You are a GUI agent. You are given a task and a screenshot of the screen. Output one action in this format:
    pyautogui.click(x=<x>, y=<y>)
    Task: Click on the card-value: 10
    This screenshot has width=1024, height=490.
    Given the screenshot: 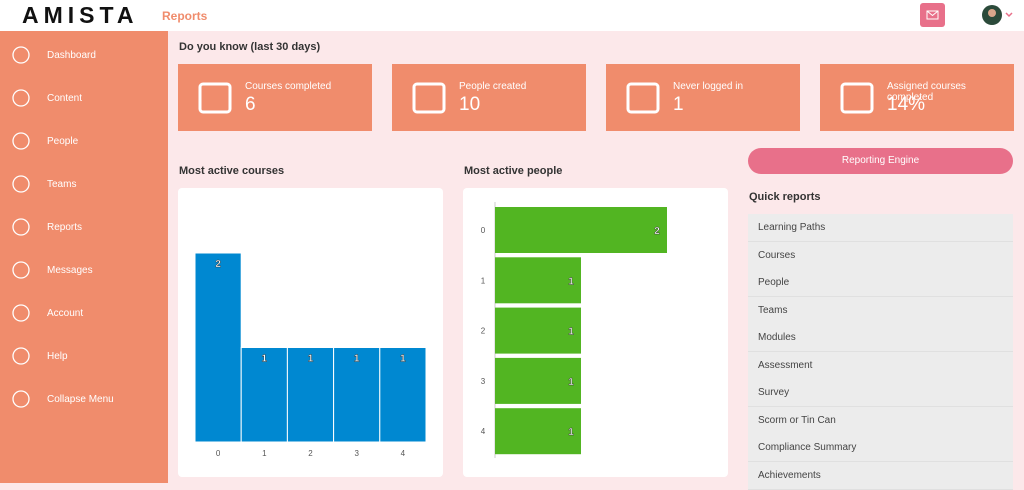 What is the action you would take?
    pyautogui.click(x=470, y=104)
    